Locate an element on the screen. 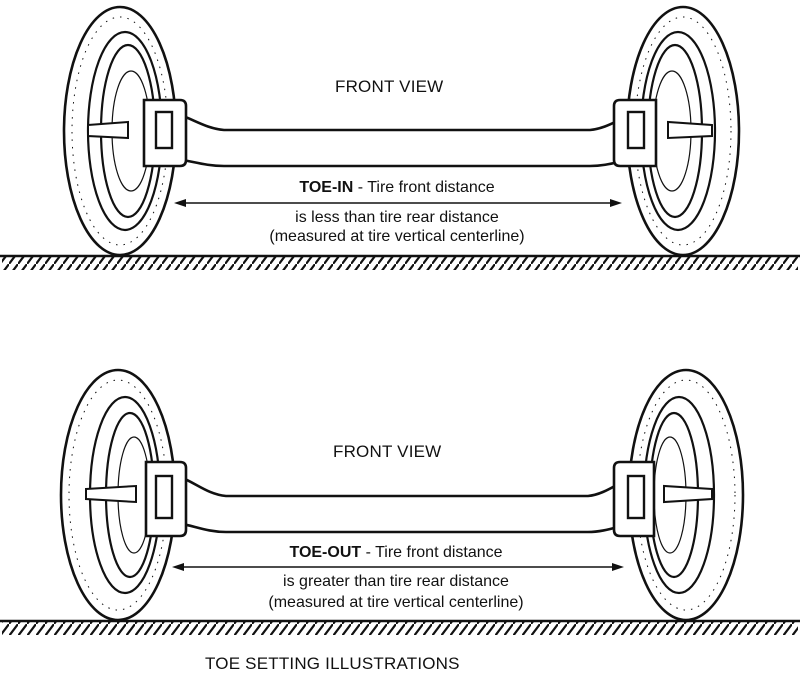 This screenshot has width=800, height=679. toe-out-line1-text: - Tire front distance is located at coordinates (432, 552).